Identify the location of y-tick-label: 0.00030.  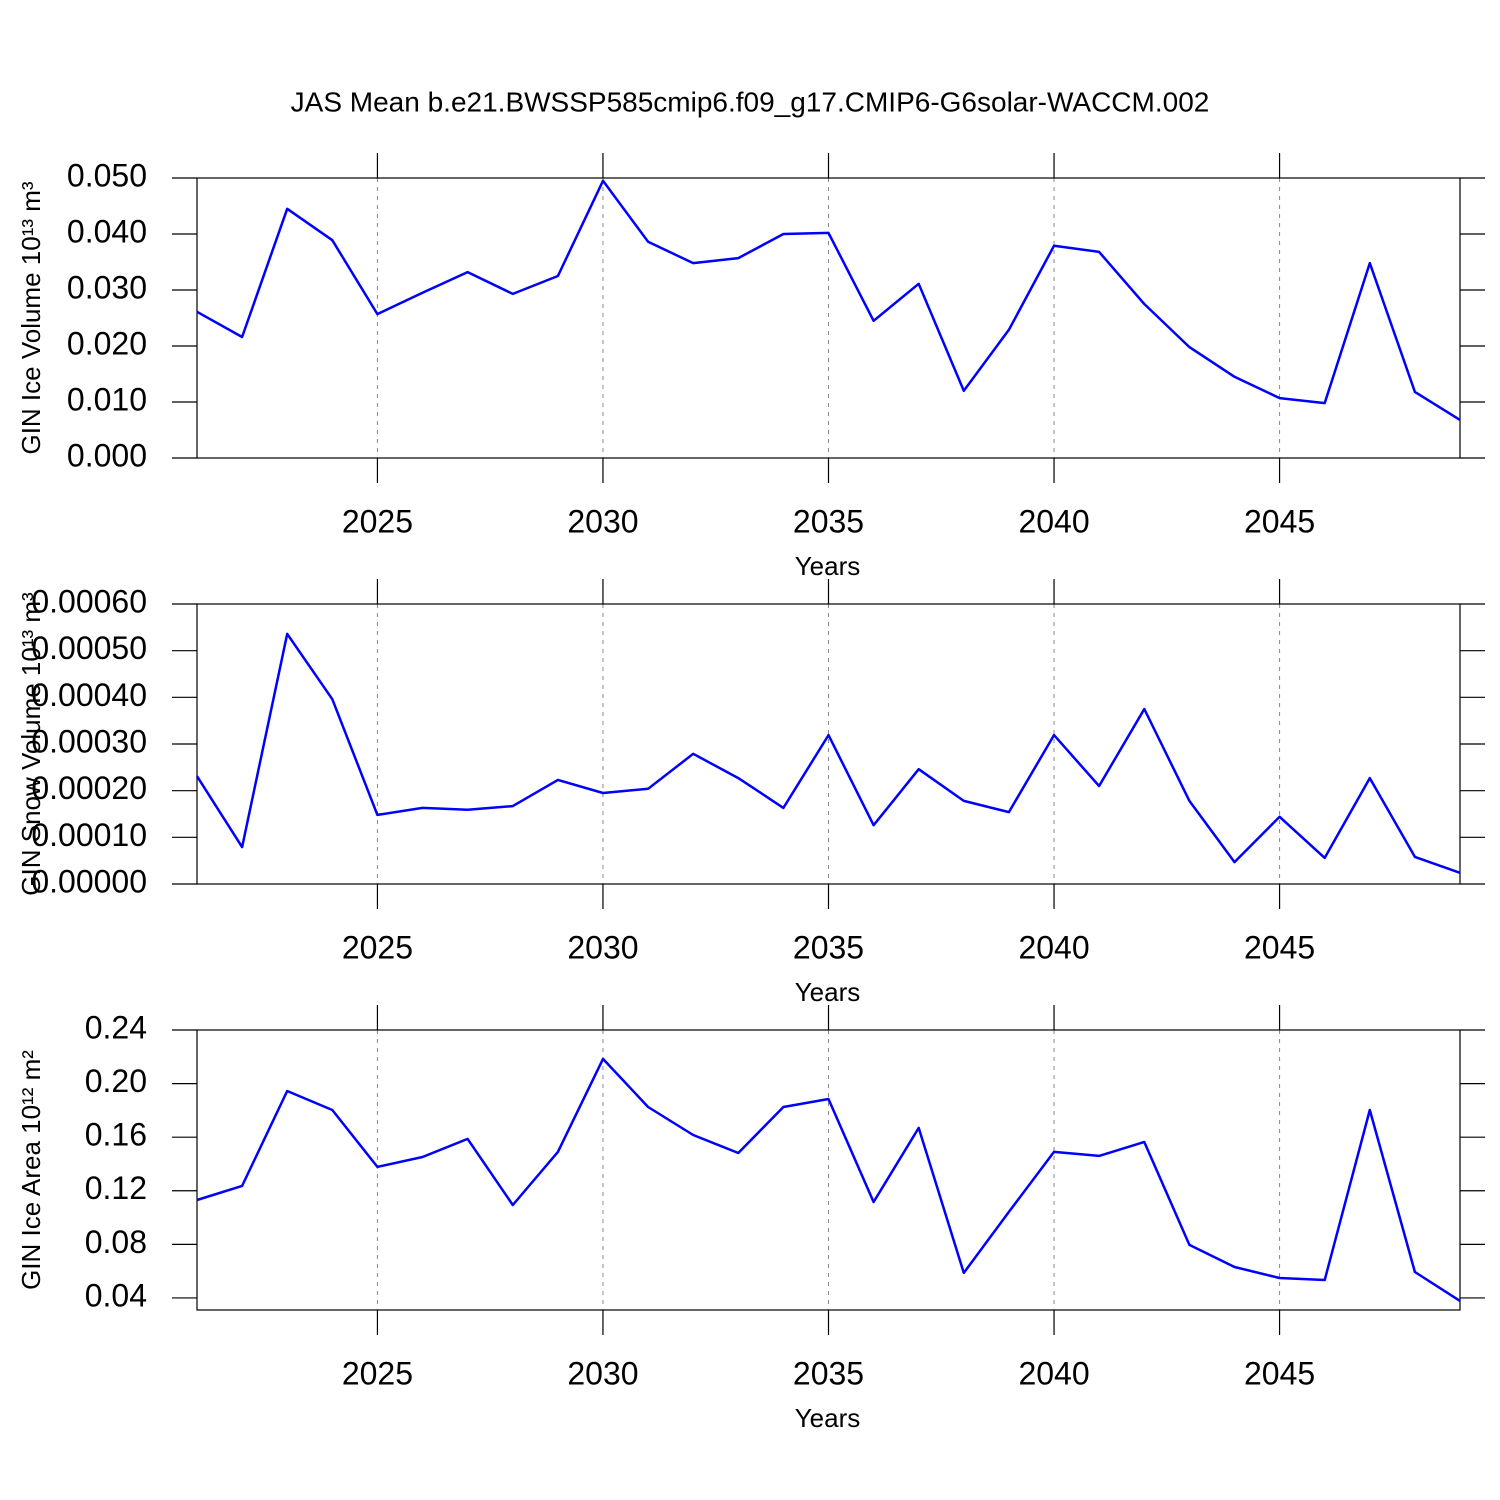
(89, 741).